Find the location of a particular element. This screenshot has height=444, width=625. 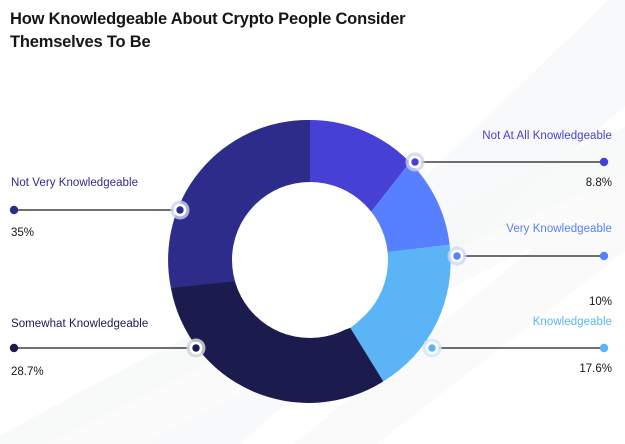

segment-very-knowledgeable is located at coordinates (407, 207).